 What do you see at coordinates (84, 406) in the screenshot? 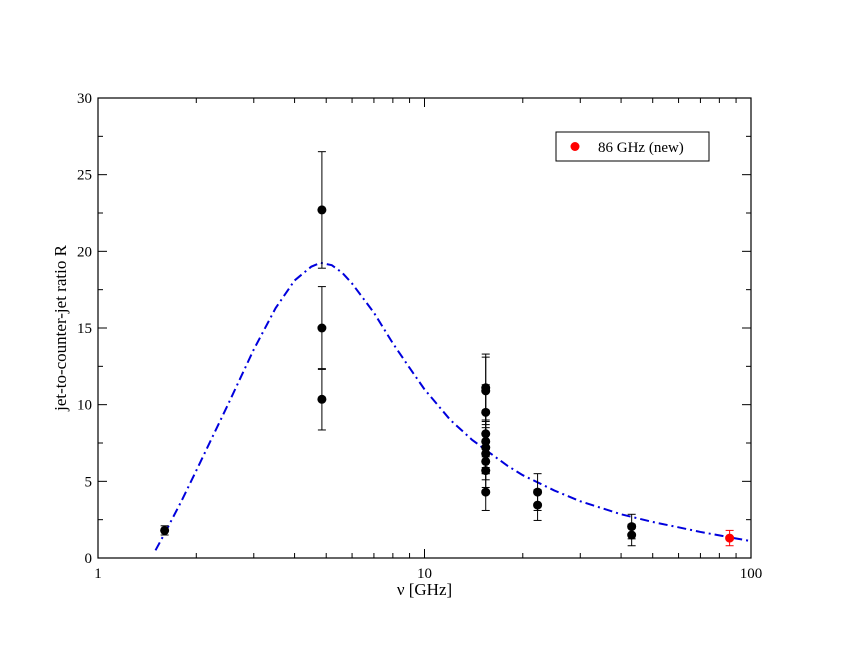
I see `y-tick-label: 10` at bounding box center [84, 406].